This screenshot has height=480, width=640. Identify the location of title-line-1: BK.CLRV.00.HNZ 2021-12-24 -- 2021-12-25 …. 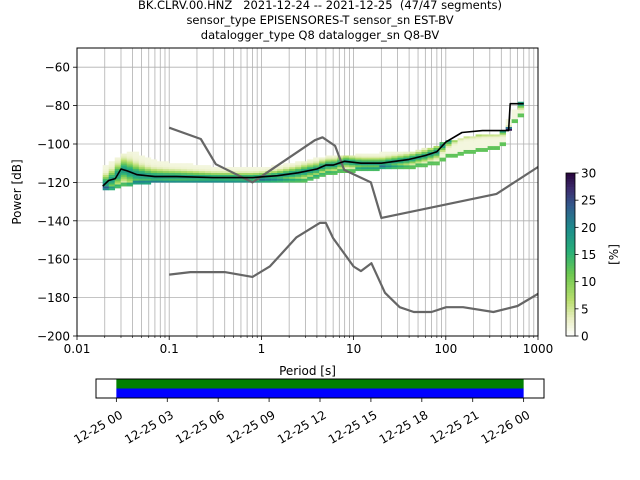
(320, 6).